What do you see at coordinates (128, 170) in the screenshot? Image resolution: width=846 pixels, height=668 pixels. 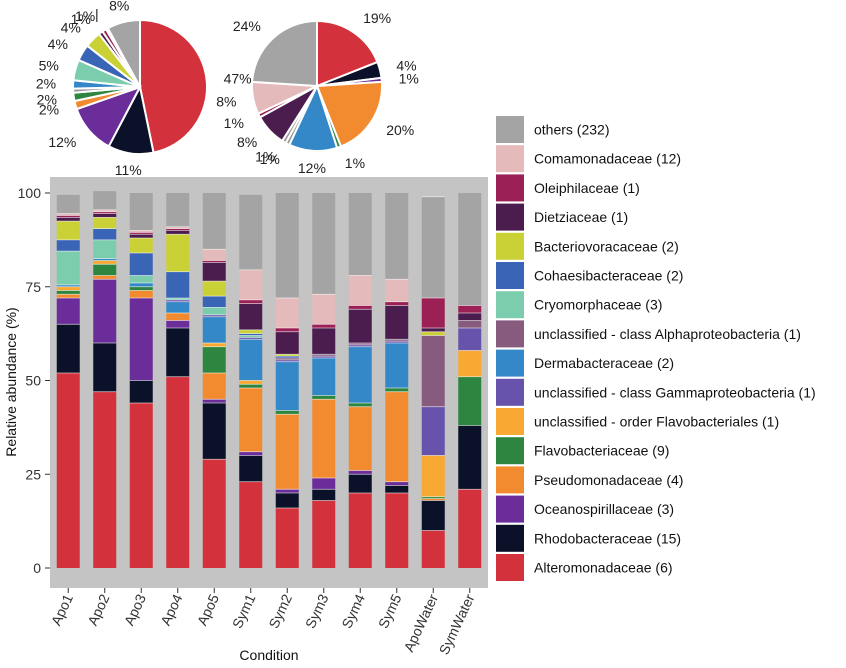 I see `pie-label-rhodobacteraceae: 11%` at bounding box center [128, 170].